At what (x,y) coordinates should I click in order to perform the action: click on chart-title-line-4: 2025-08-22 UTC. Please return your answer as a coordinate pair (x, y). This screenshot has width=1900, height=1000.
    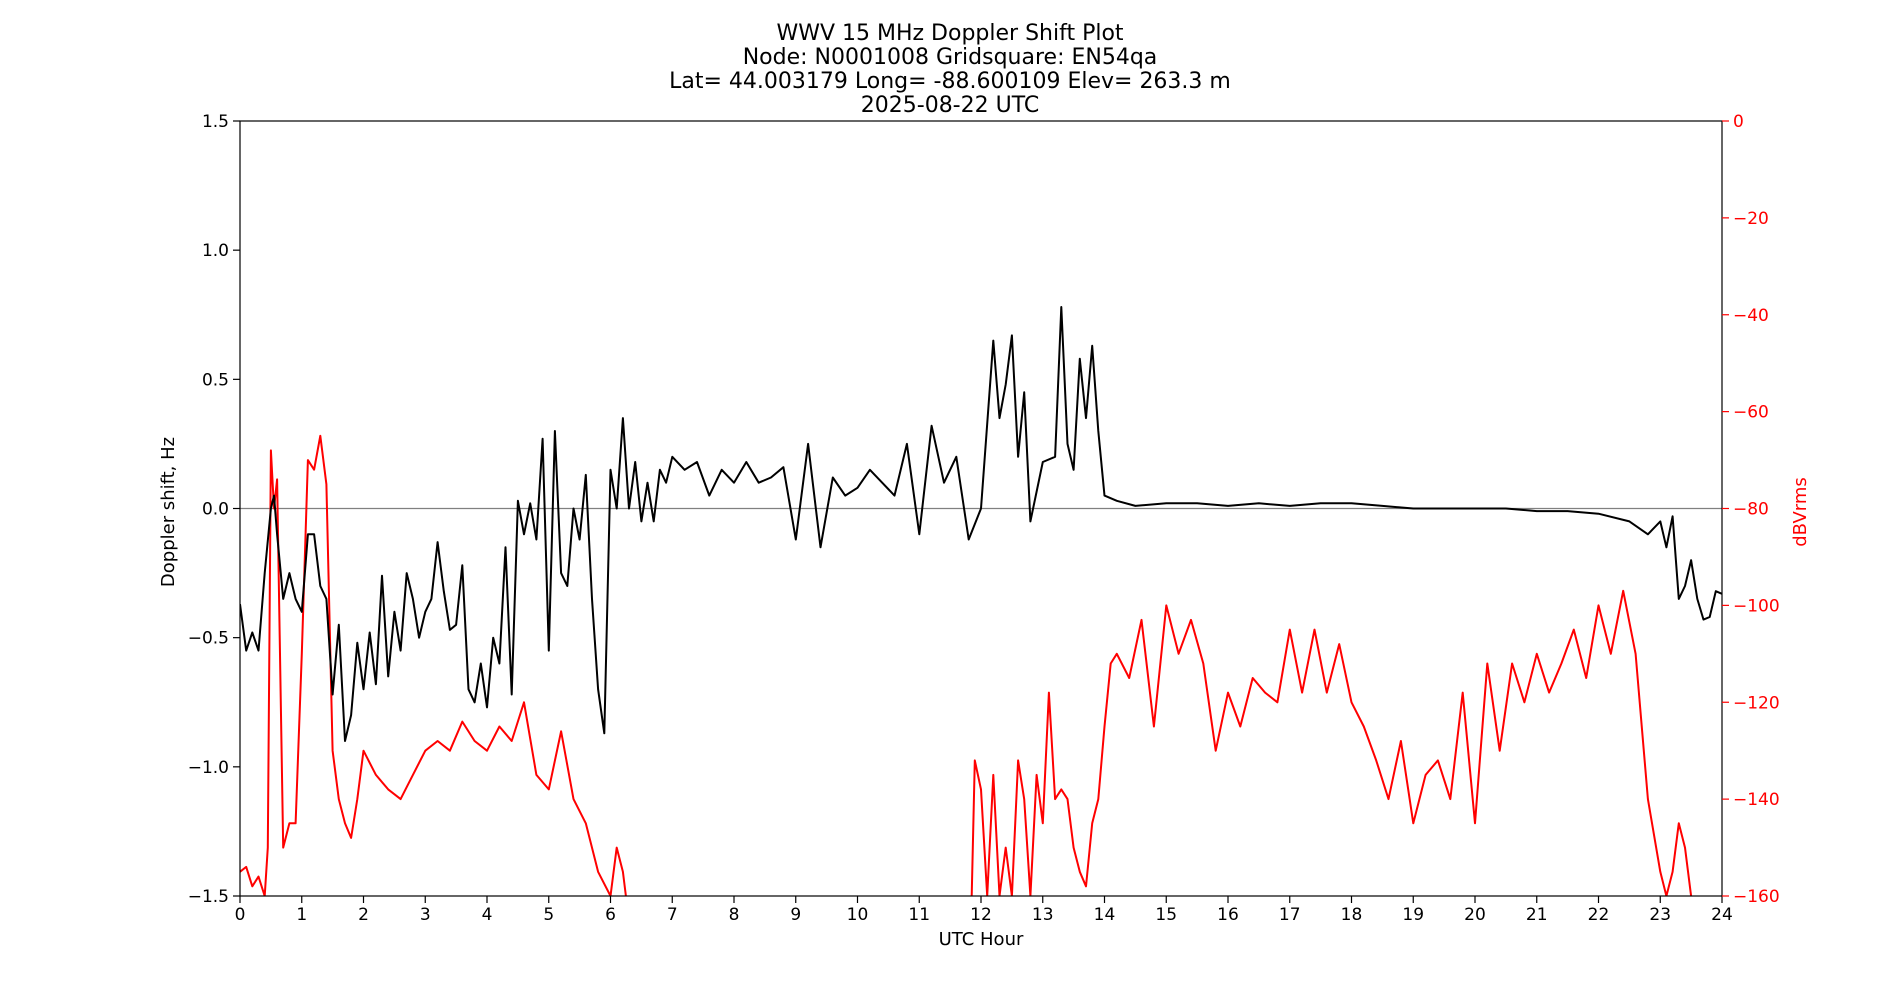
    Looking at the image, I should click on (950, 105).